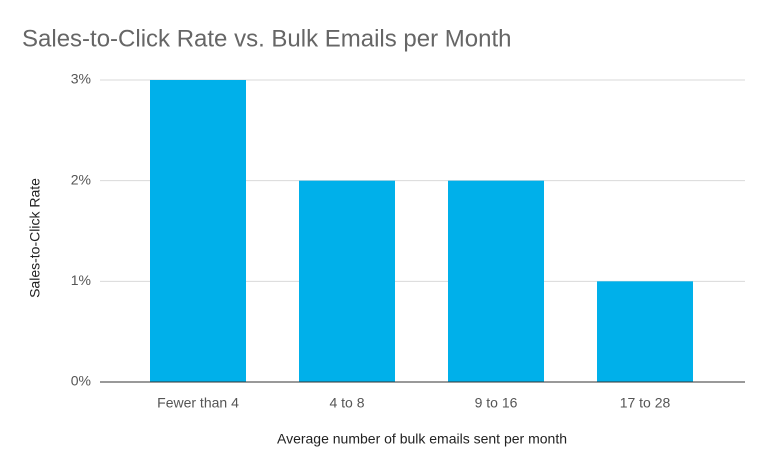 This screenshot has width=768, height=475. What do you see at coordinates (81, 381) in the screenshot?
I see `y-tick-label: 0%` at bounding box center [81, 381].